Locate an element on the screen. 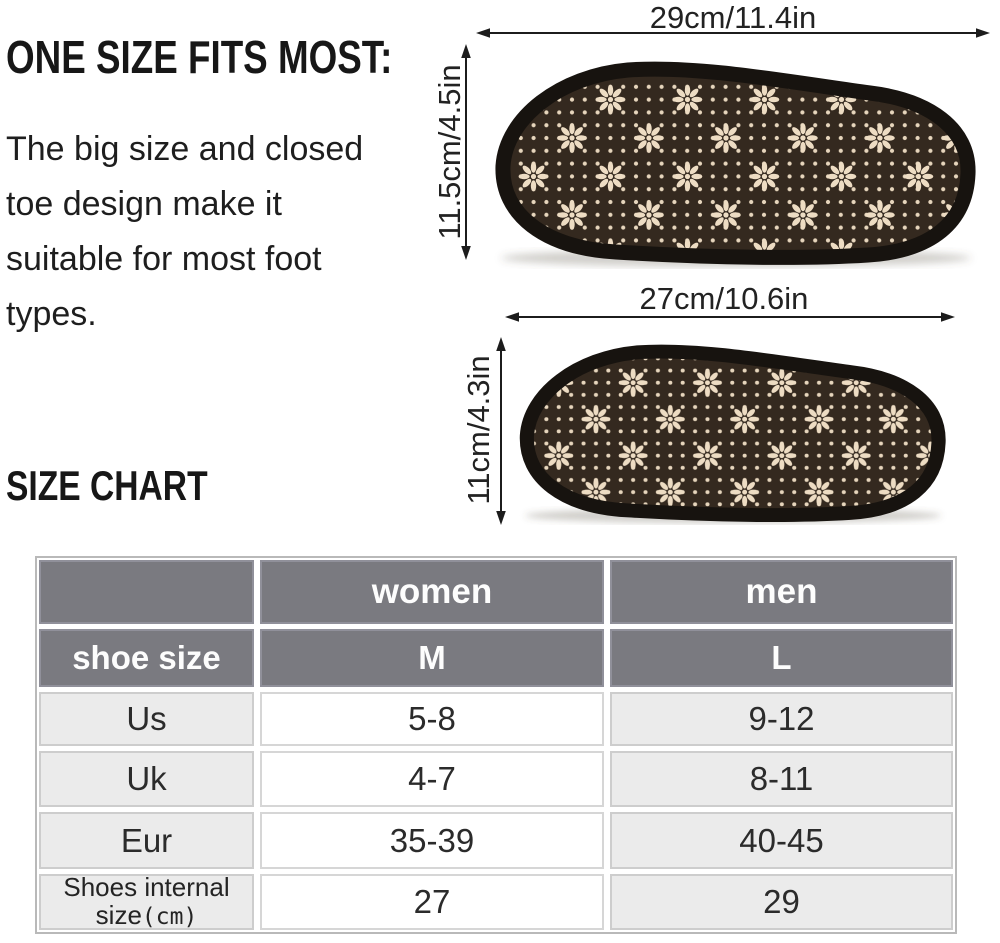 Image resolution: width=1000 pixels, height=943 pixels. col-header-women: women is located at coordinates (432, 592).